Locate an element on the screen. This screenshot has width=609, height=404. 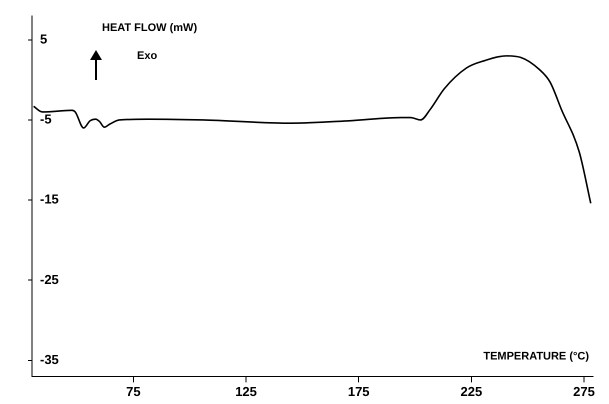
annotation: Exo is located at coordinates (147, 56).